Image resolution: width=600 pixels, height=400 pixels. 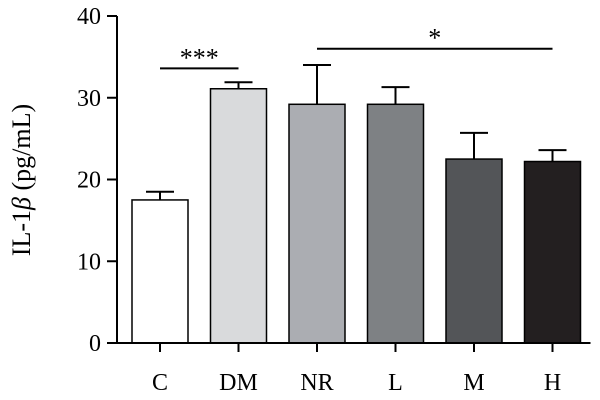 What do you see at coordinates (316, 383) in the screenshot?
I see `x-tick-label: NR` at bounding box center [316, 383].